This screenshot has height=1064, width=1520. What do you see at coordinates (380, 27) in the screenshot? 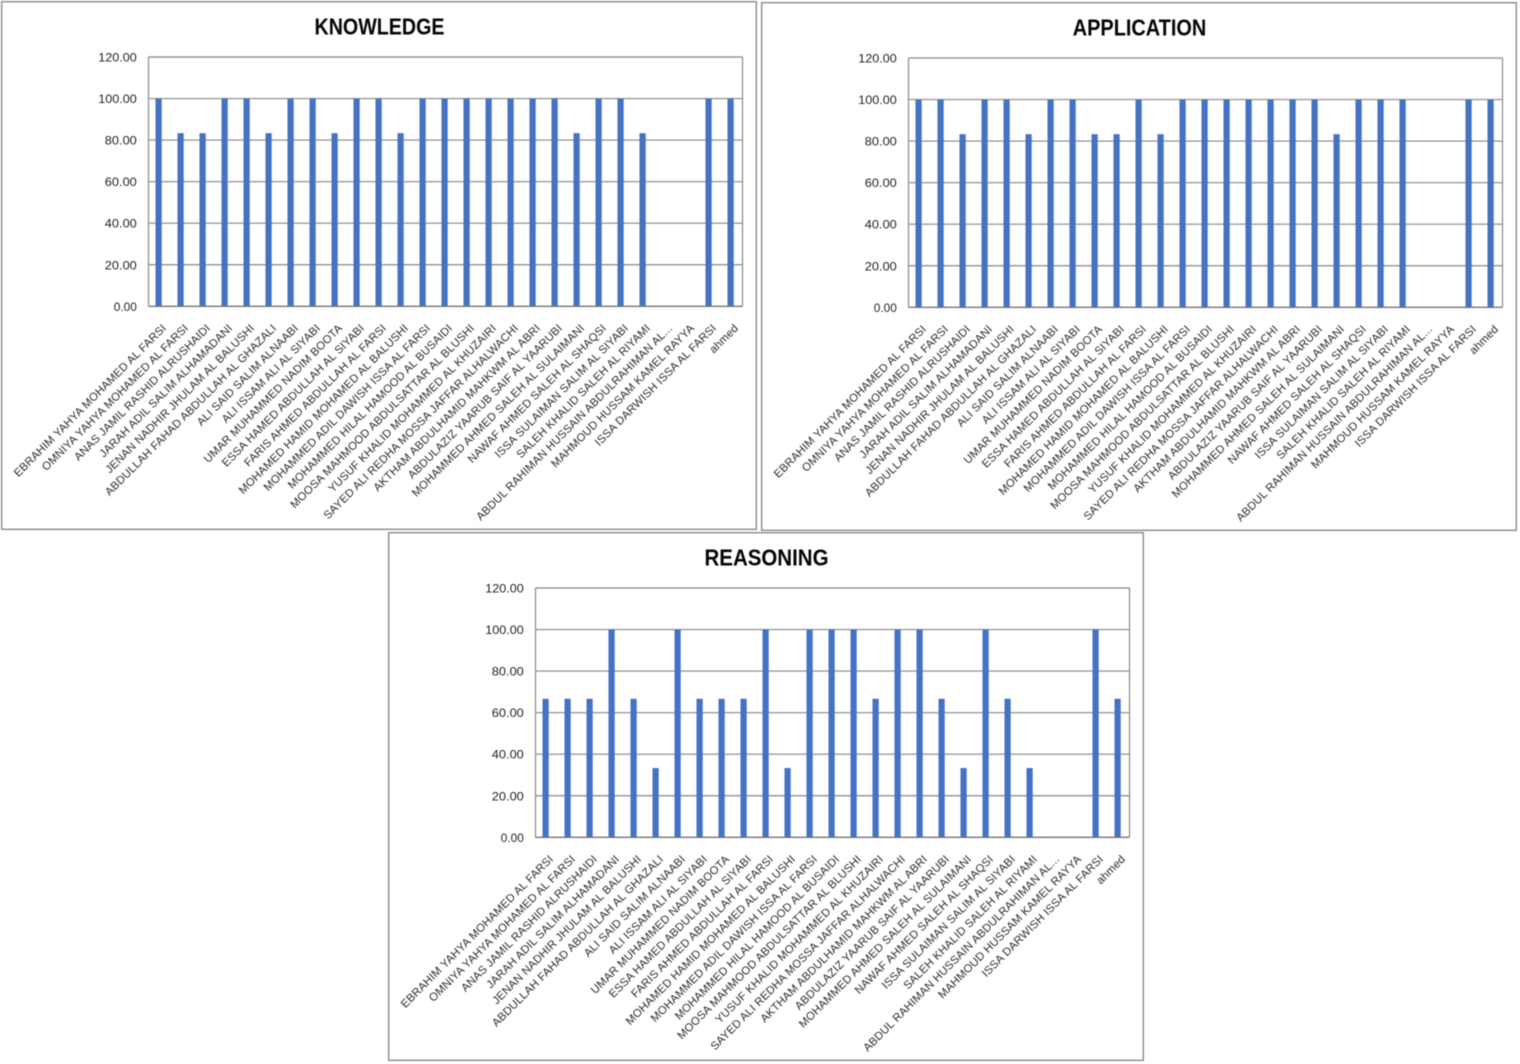
I see `svg-text: KNOWLEDGE` at bounding box center [380, 27].